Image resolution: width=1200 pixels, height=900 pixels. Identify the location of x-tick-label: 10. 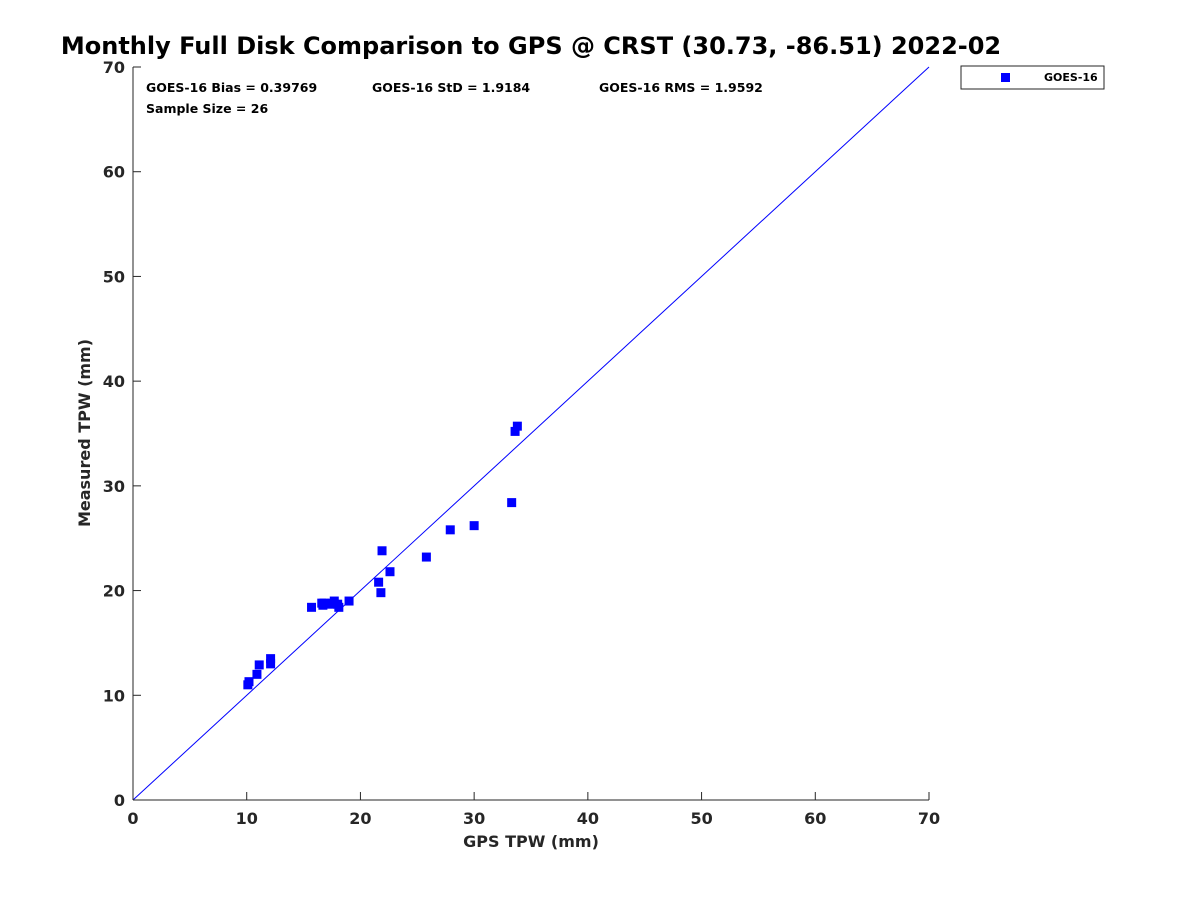
(247, 818).